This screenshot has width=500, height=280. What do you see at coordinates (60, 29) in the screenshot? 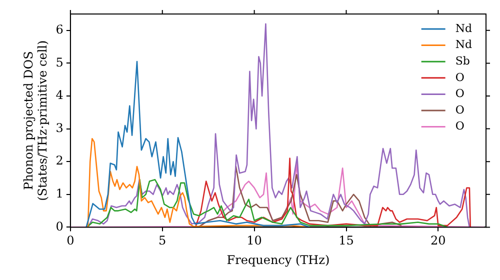
I see `y-tick-label: 6` at bounding box center [60, 29].